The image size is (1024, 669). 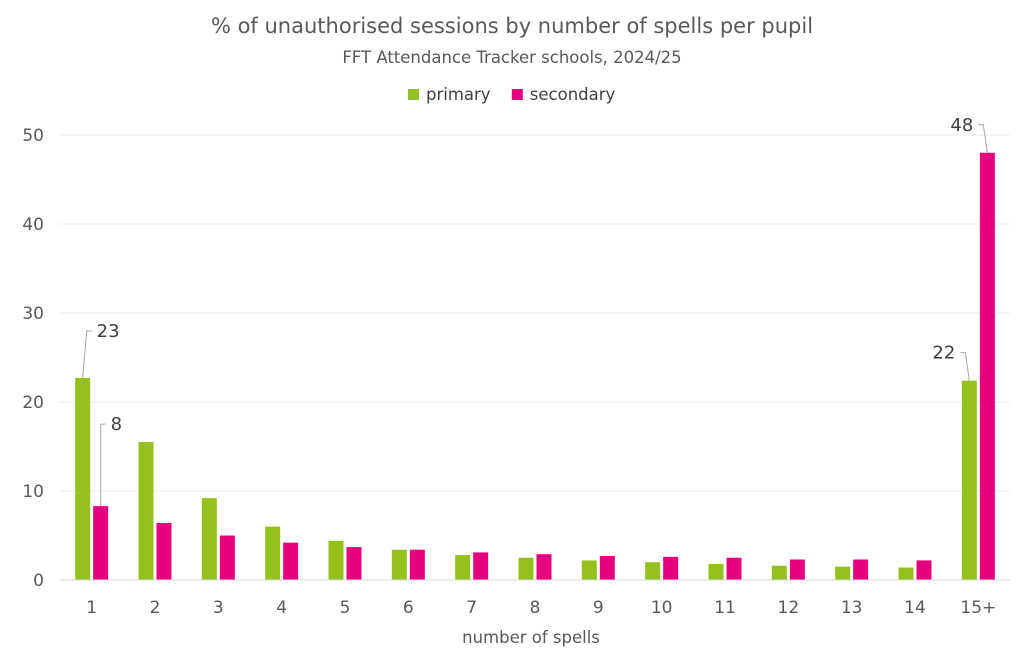 What do you see at coordinates (517, 94) in the screenshot?
I see `legend-swatch-secondary` at bounding box center [517, 94].